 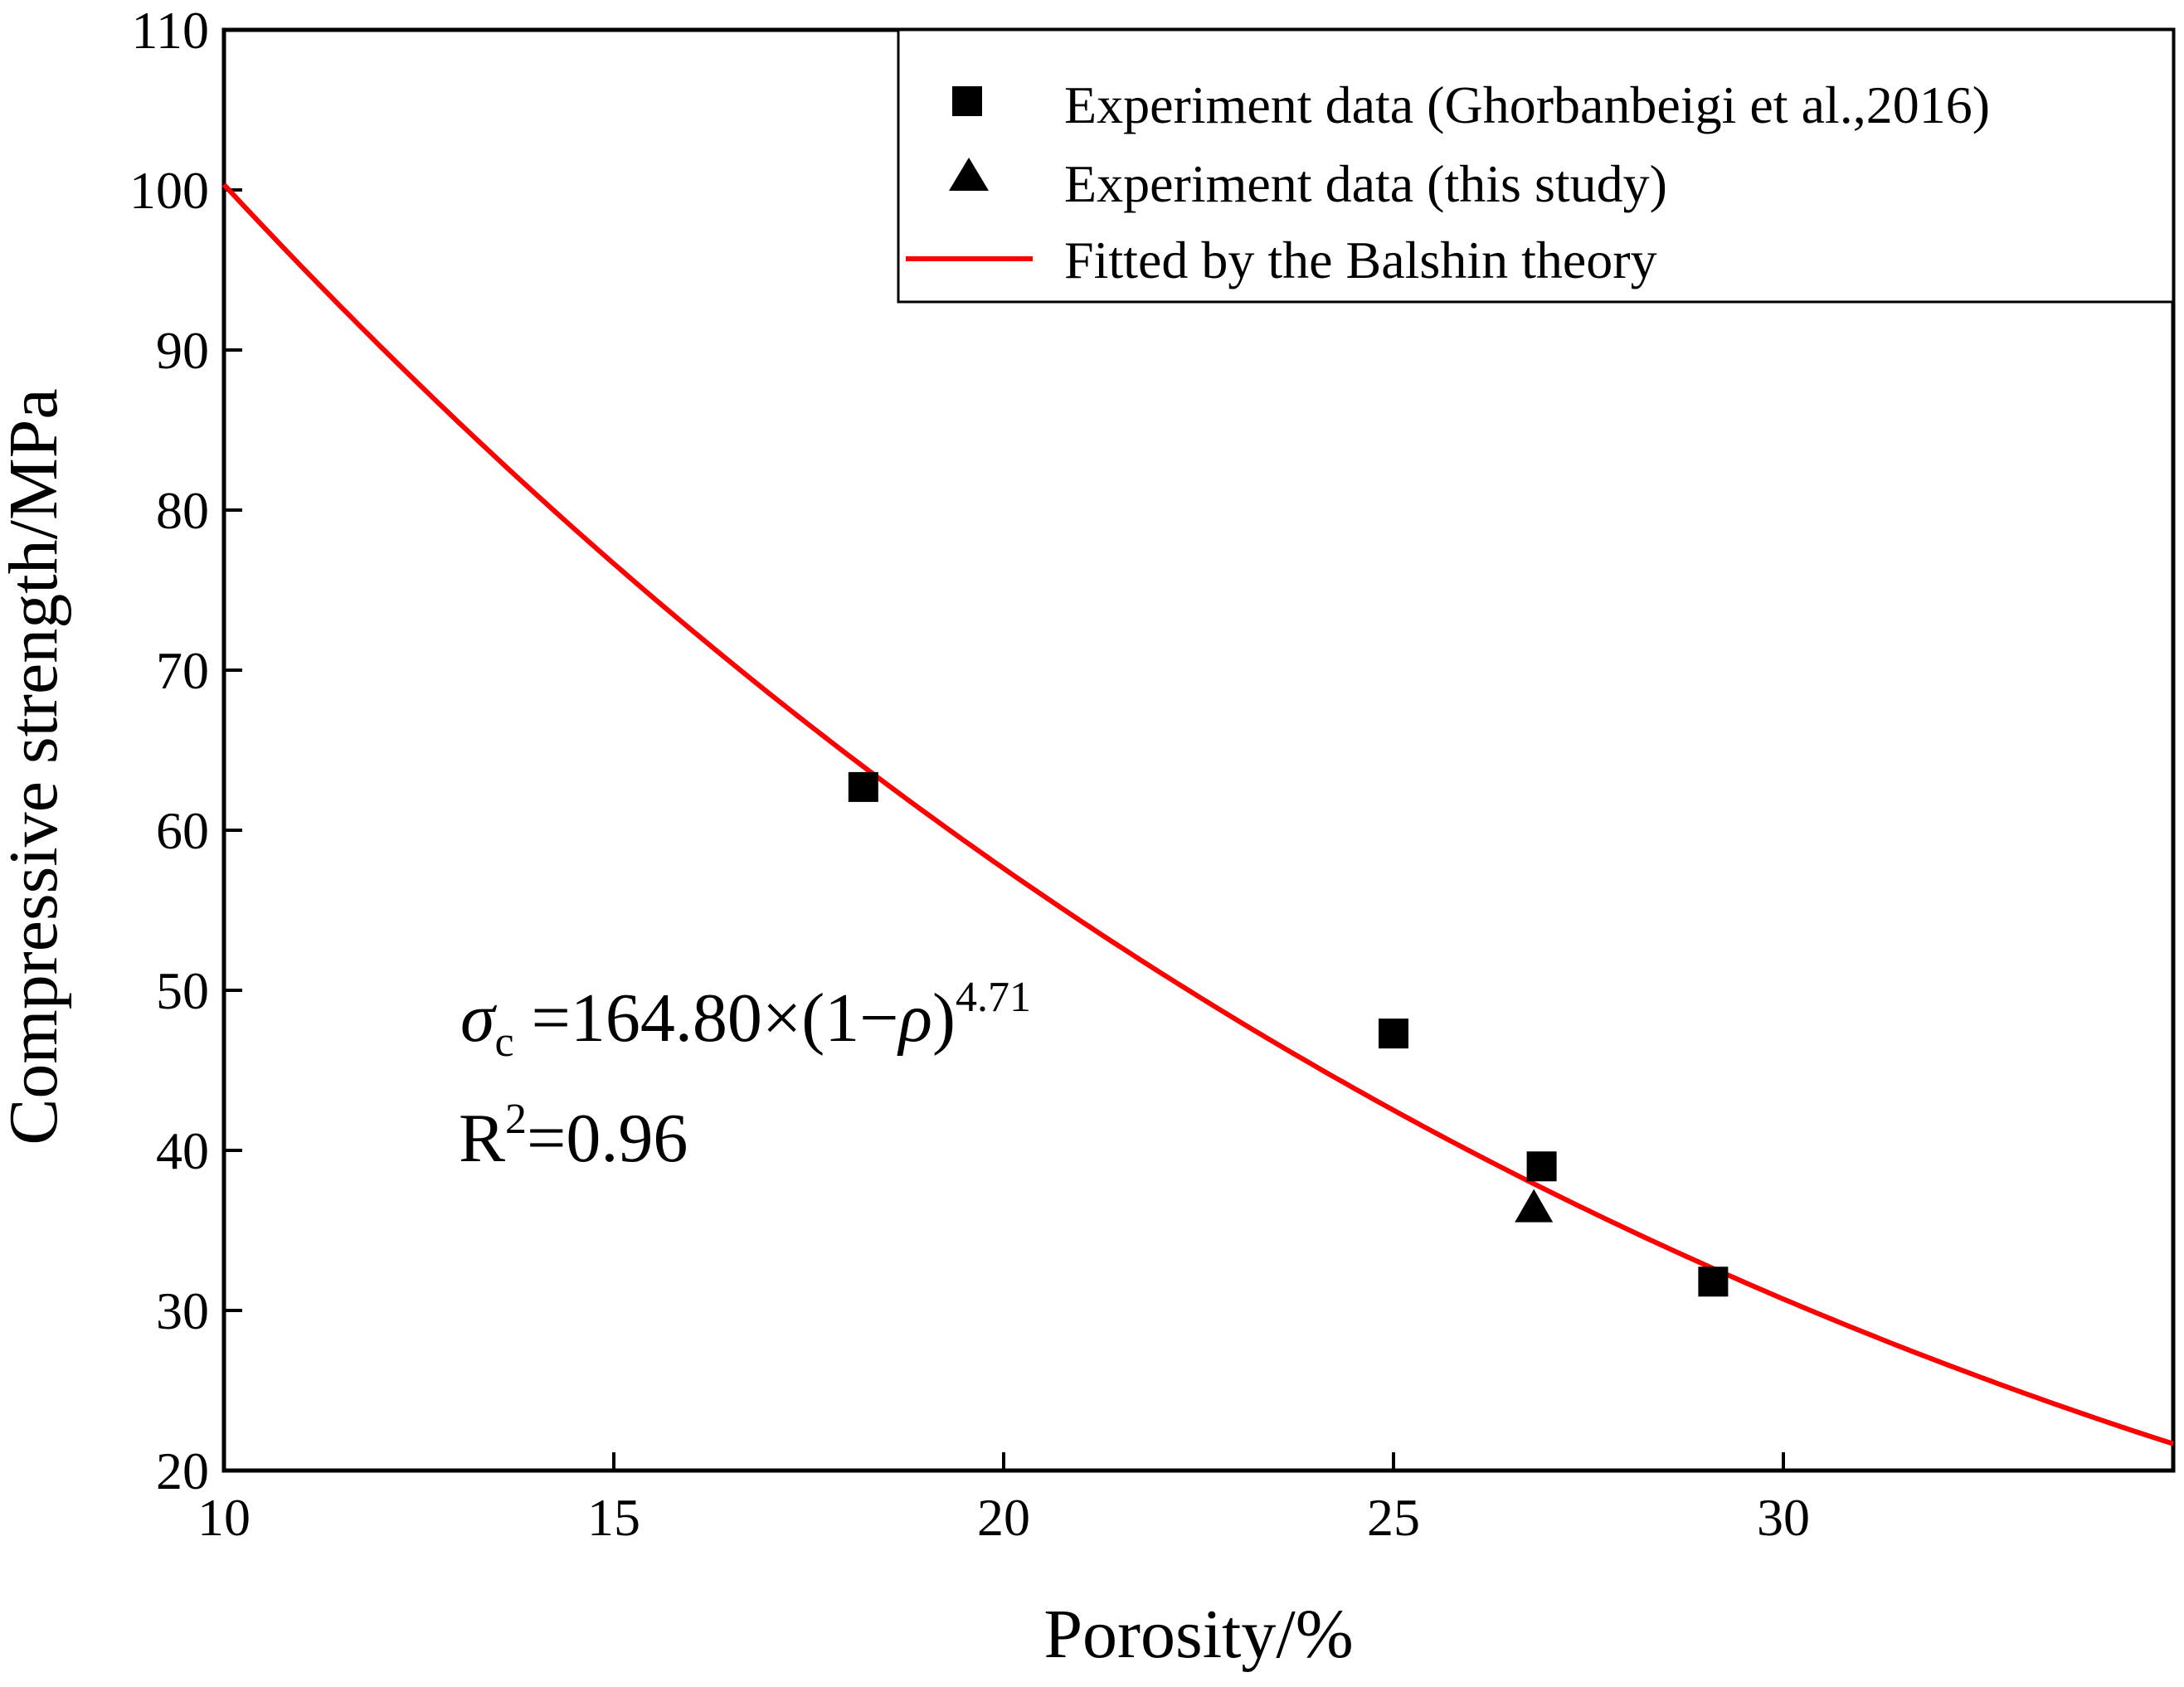 I want to click on legend-triangle-marker, so click(x=969, y=174).